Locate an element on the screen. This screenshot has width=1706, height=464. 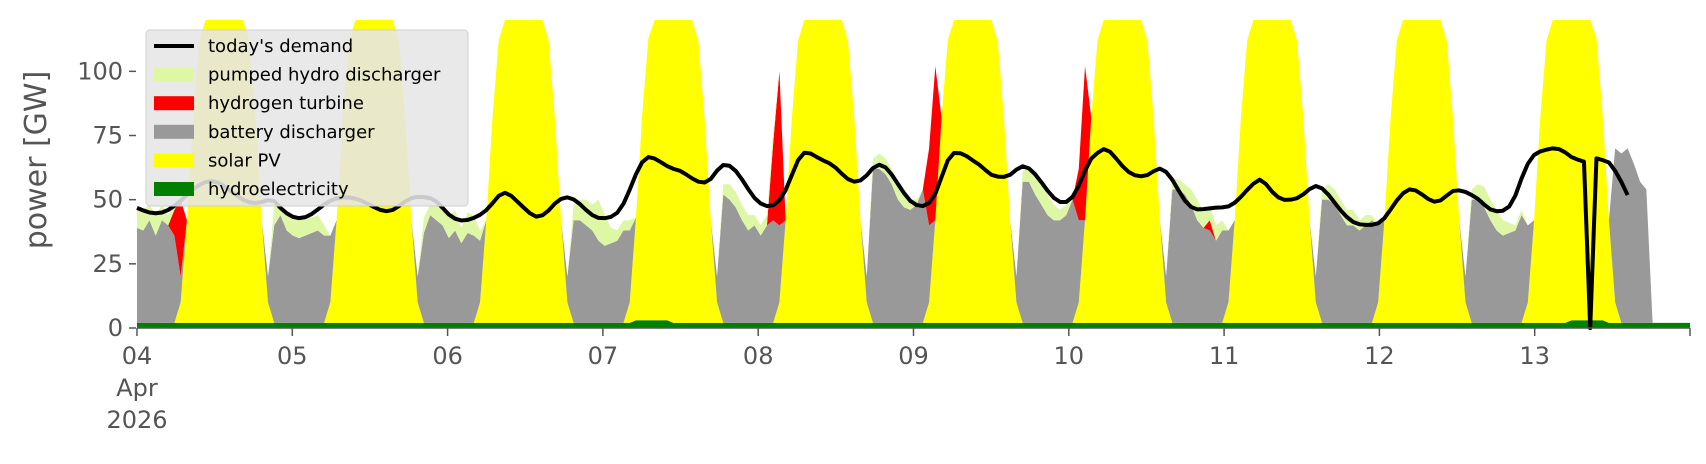
x-tick-label: 07 is located at coordinates (603, 356).